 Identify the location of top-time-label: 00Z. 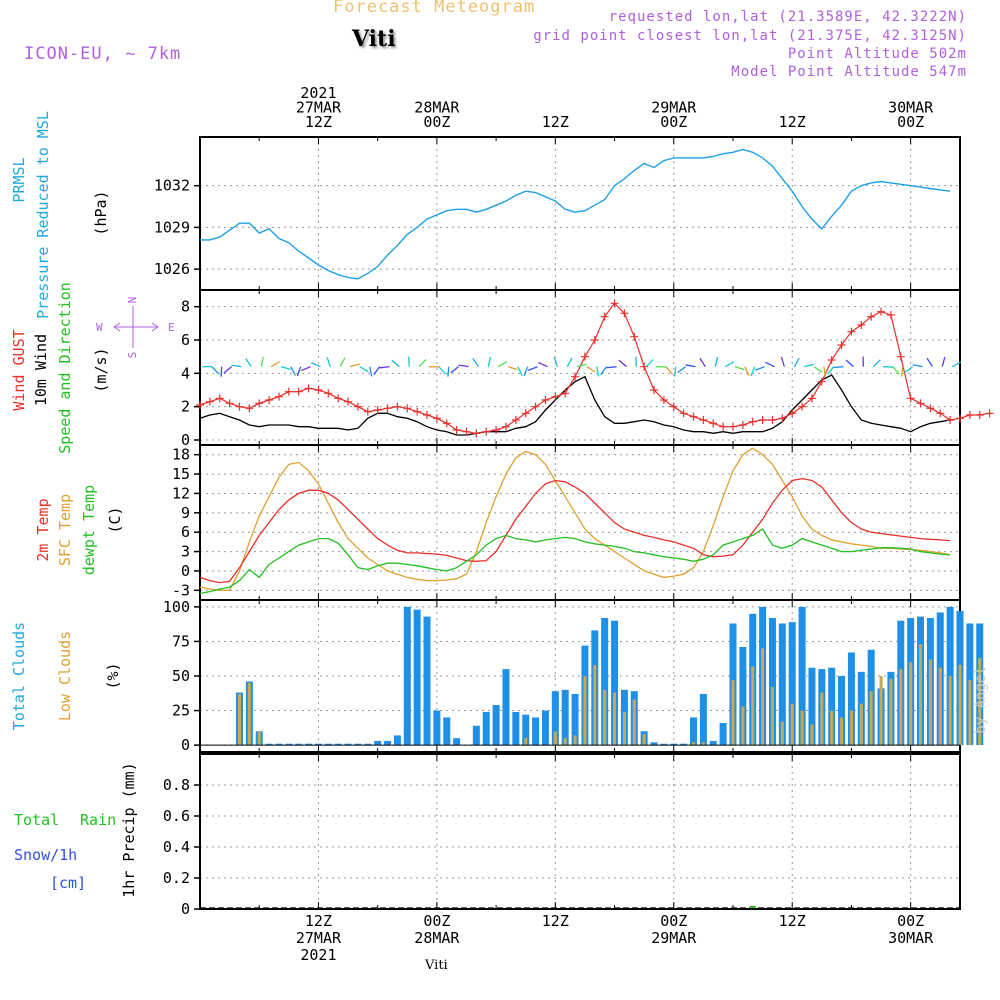
(436, 122).